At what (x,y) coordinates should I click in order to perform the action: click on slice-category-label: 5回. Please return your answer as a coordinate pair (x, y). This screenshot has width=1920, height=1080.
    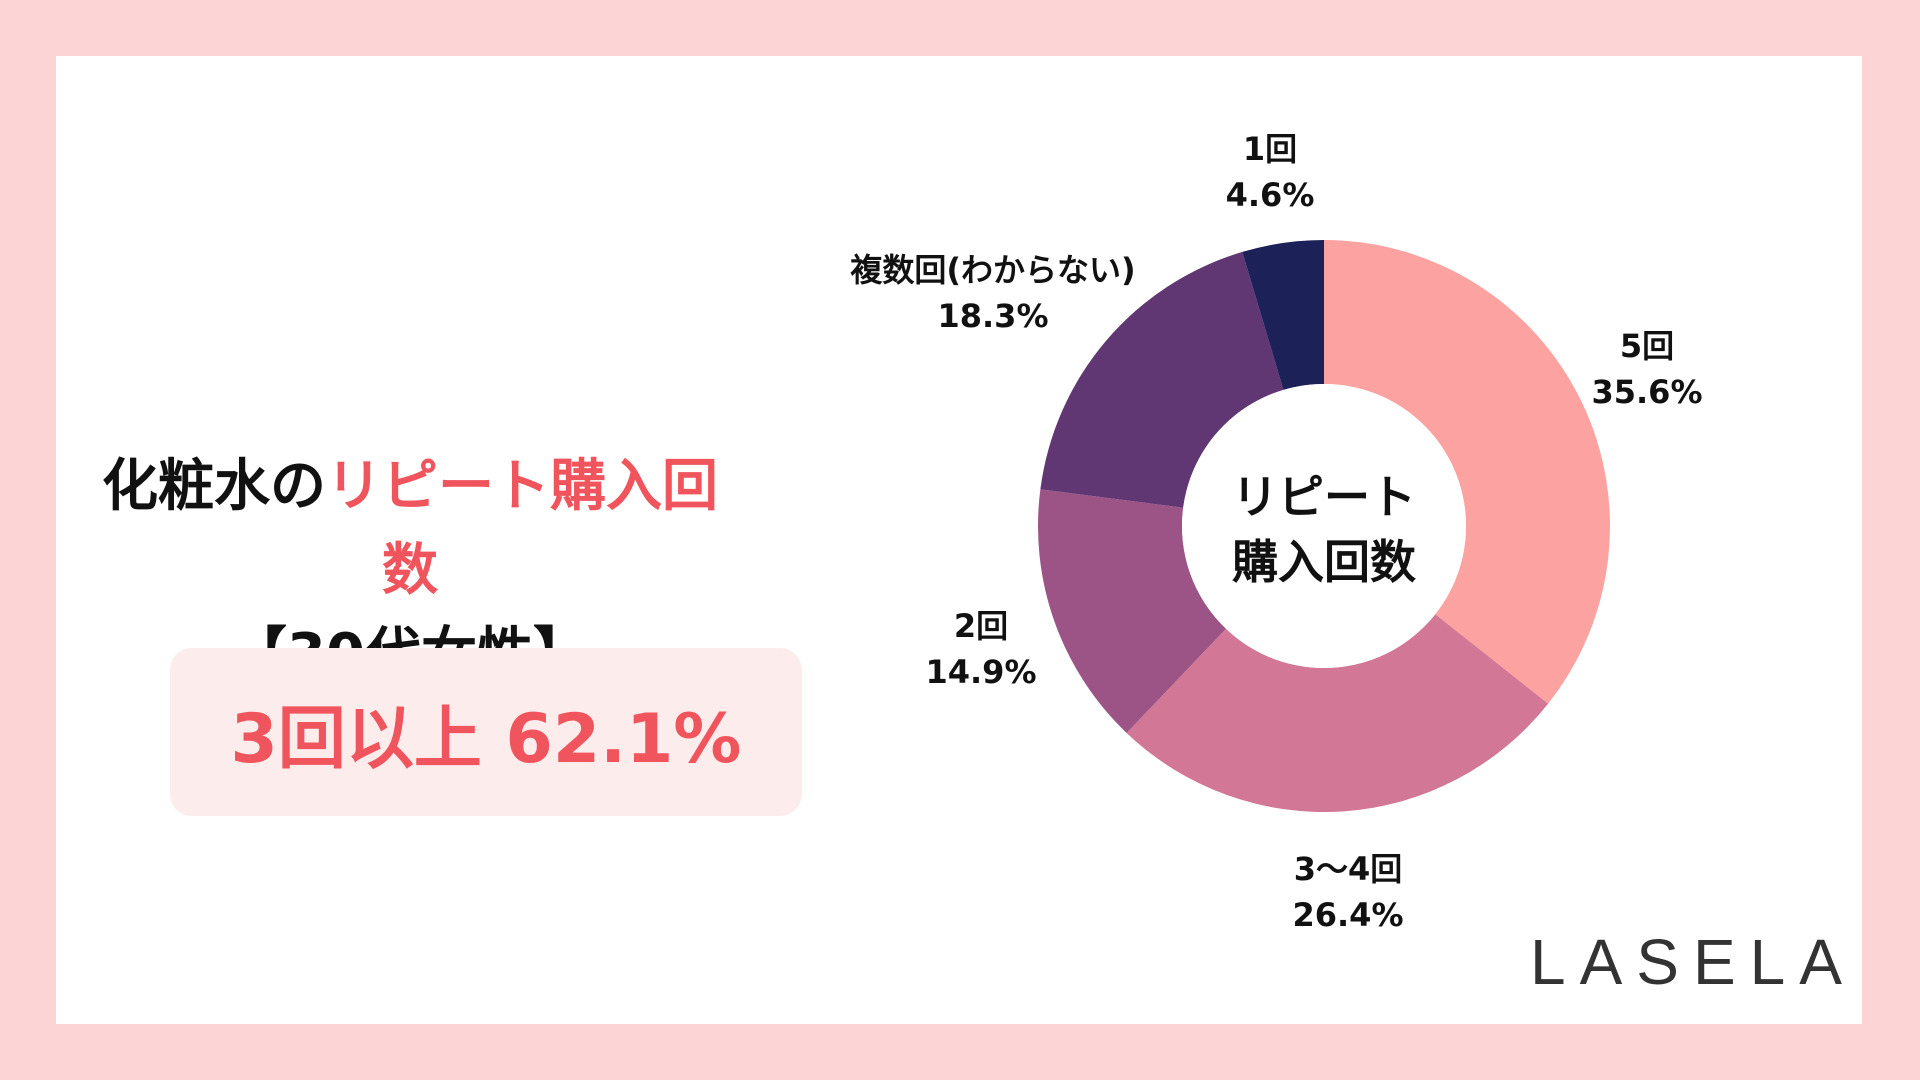
    Looking at the image, I should click on (1647, 346).